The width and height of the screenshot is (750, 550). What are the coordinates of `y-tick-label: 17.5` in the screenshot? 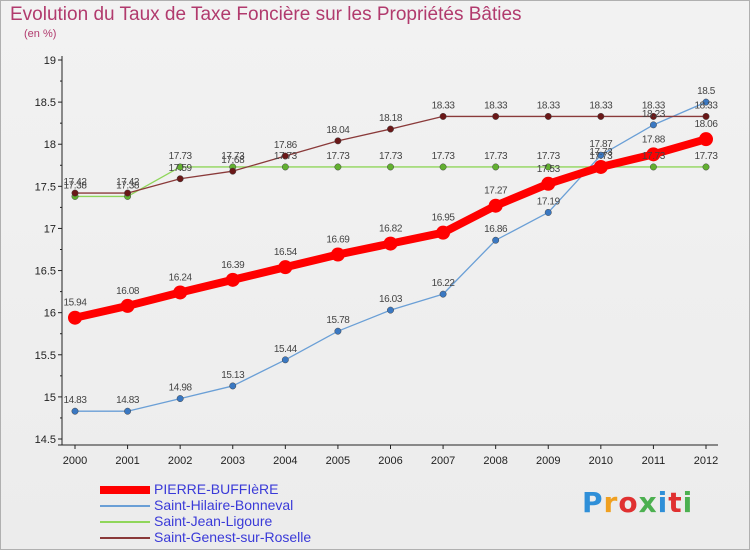 It's located at (45, 187).